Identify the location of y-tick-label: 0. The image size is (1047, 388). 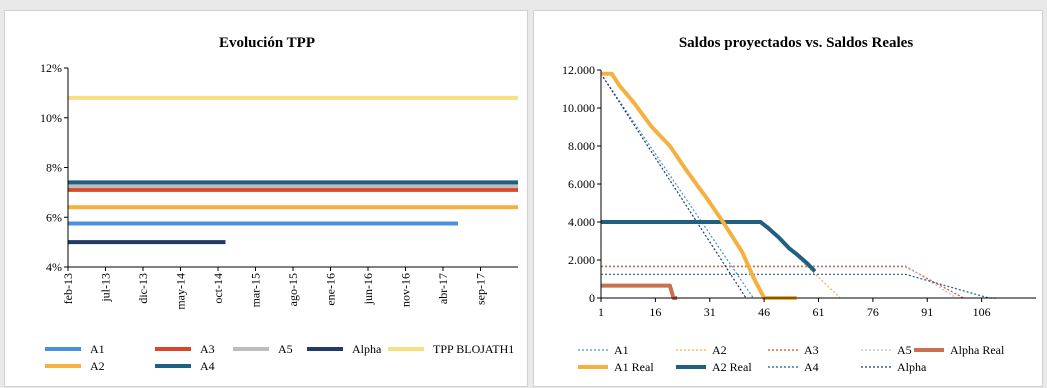
(592, 298).